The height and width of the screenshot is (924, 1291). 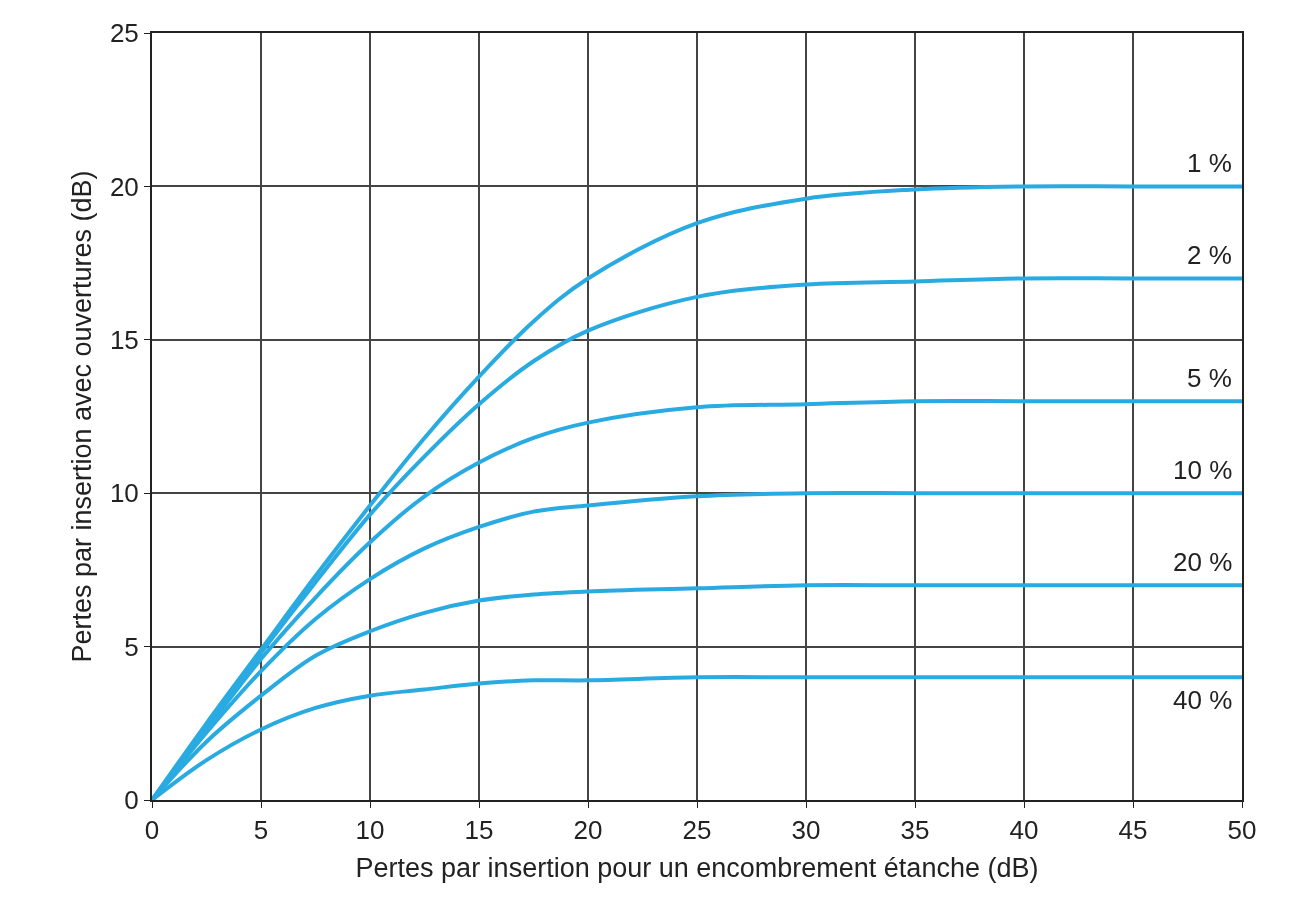 What do you see at coordinates (261, 830) in the screenshot?
I see `x-tick-label: 5` at bounding box center [261, 830].